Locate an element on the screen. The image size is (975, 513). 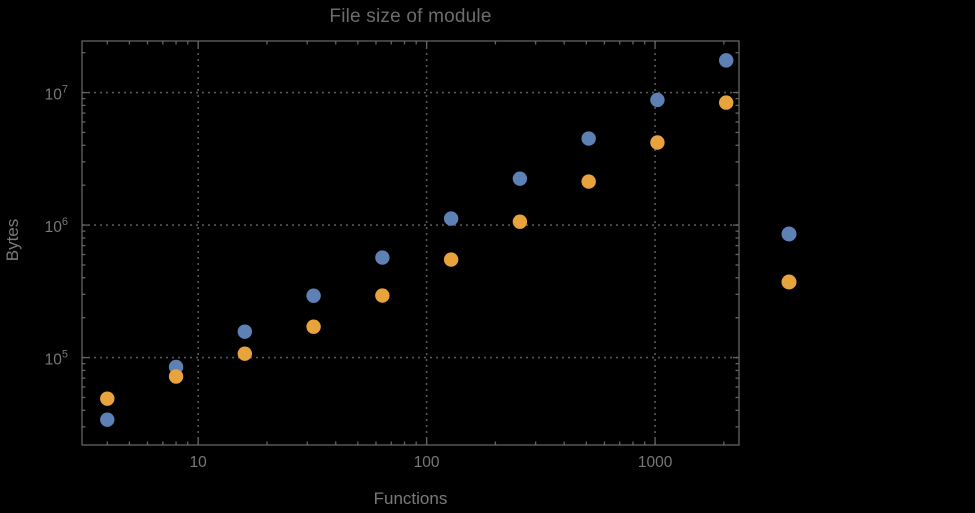
legend-marker-series1 is located at coordinates (789, 234).